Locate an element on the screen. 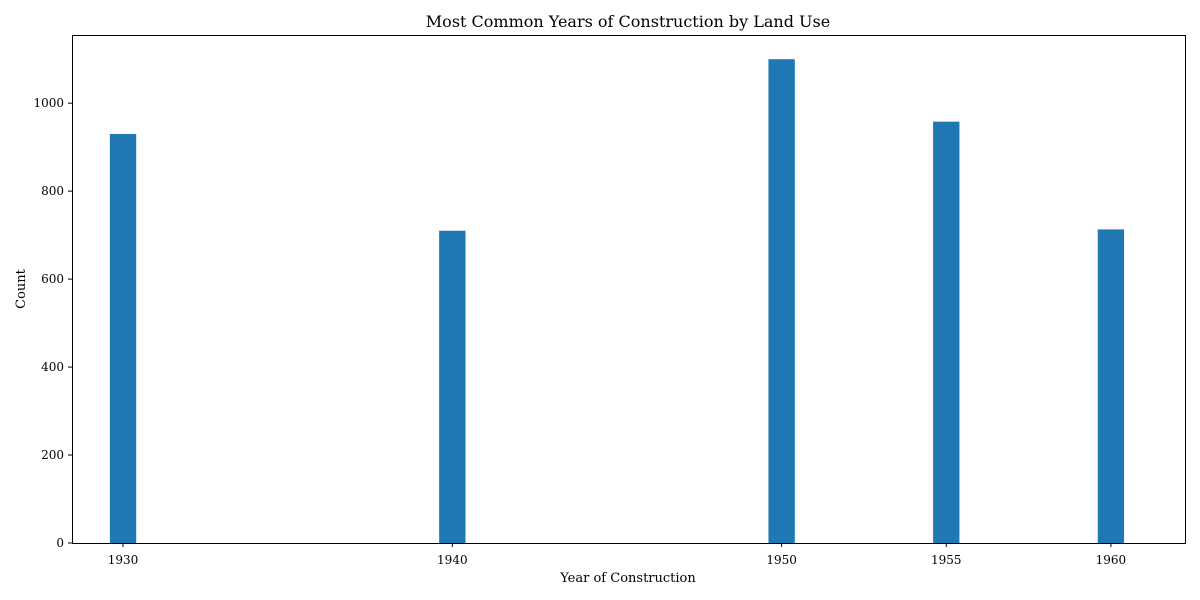 The height and width of the screenshot is (600, 1200). bar-1950 is located at coordinates (781, 301).